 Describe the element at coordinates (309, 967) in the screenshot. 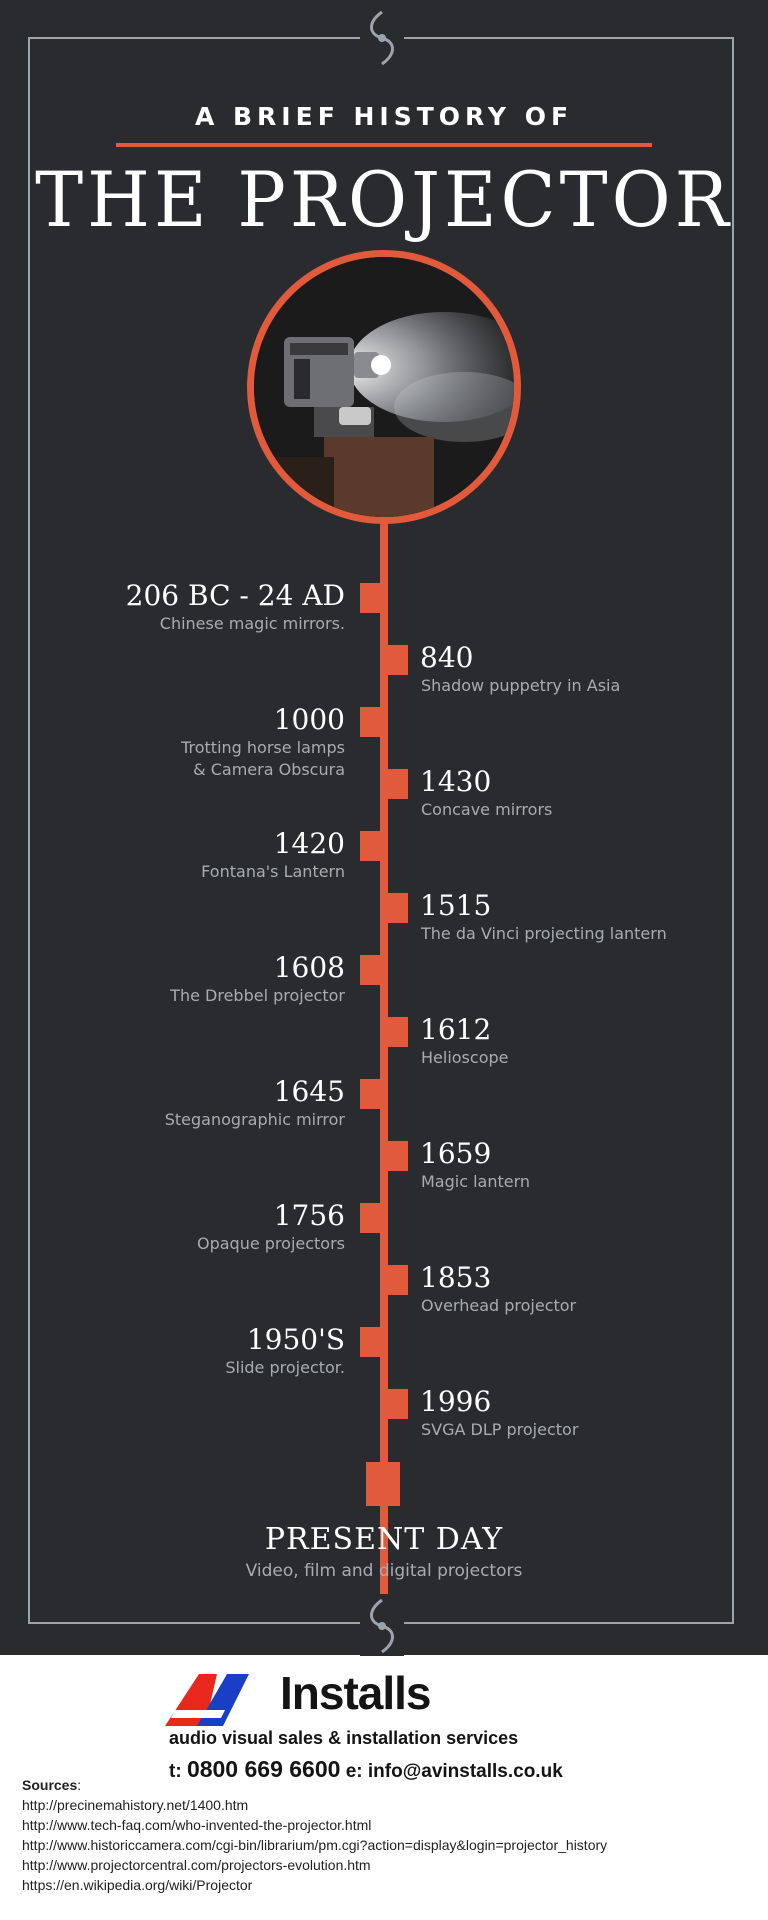

I see `timeline-year: 1608` at that location.